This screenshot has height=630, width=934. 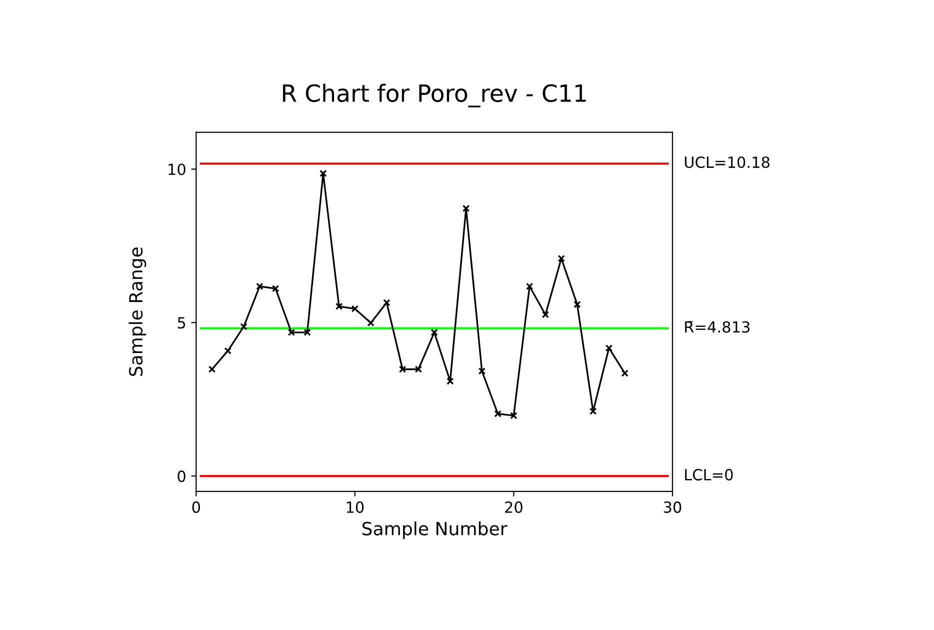 What do you see at coordinates (709, 474) in the screenshot?
I see `ref-line-label: LCL=0` at bounding box center [709, 474].